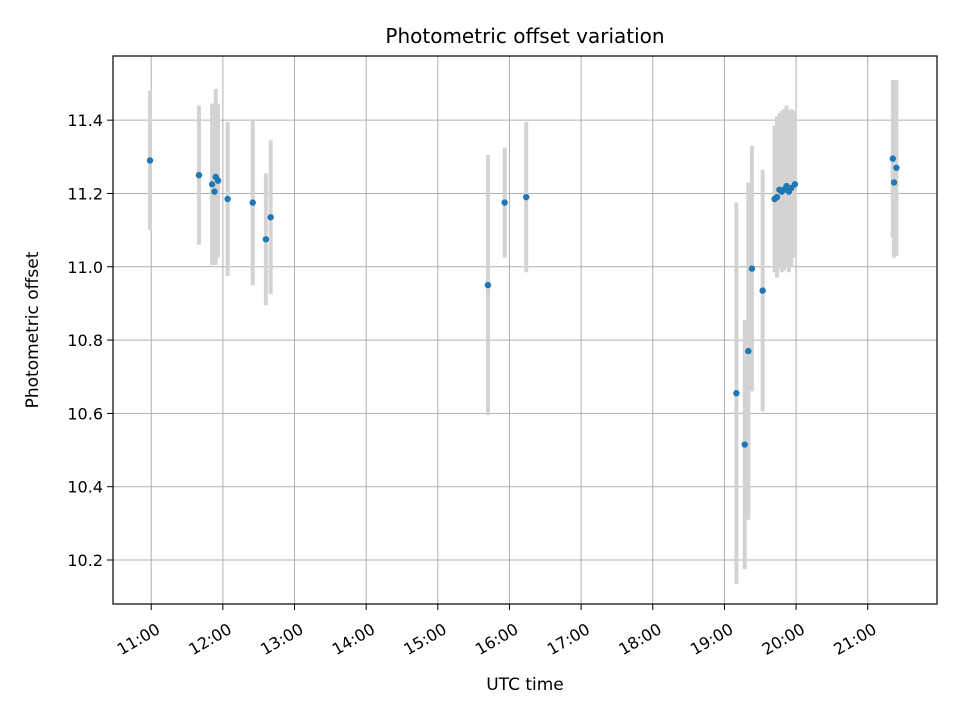 The image size is (960, 720). Describe the element at coordinates (85, 560) in the screenshot. I see `y-tick-label: 10.2` at that location.